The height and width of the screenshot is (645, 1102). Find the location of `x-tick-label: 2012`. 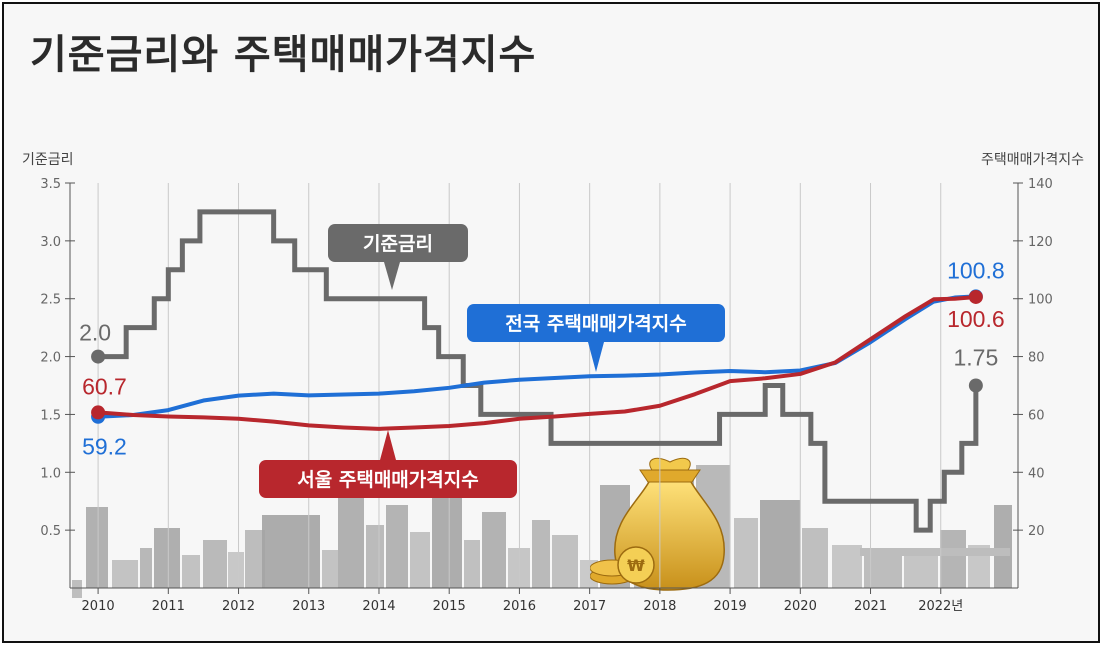

x-tick-label: 2012 is located at coordinates (238, 606).